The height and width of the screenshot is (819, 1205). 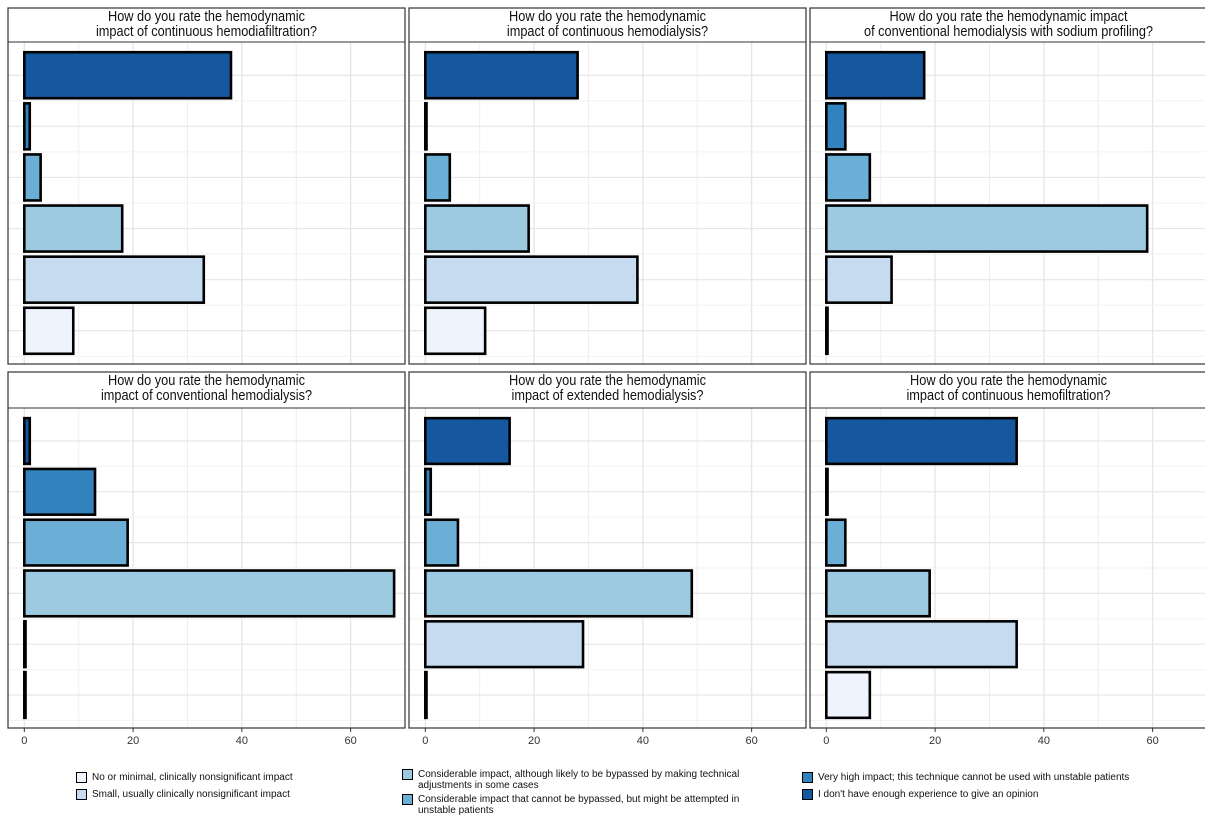 I want to click on panel-title: impact of continuous hemodiafiltration?, so click(x=206, y=31).